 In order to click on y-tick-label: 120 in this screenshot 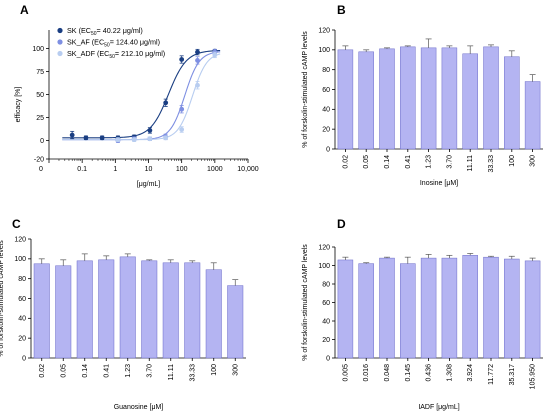, I will do `click(324, 30)`.